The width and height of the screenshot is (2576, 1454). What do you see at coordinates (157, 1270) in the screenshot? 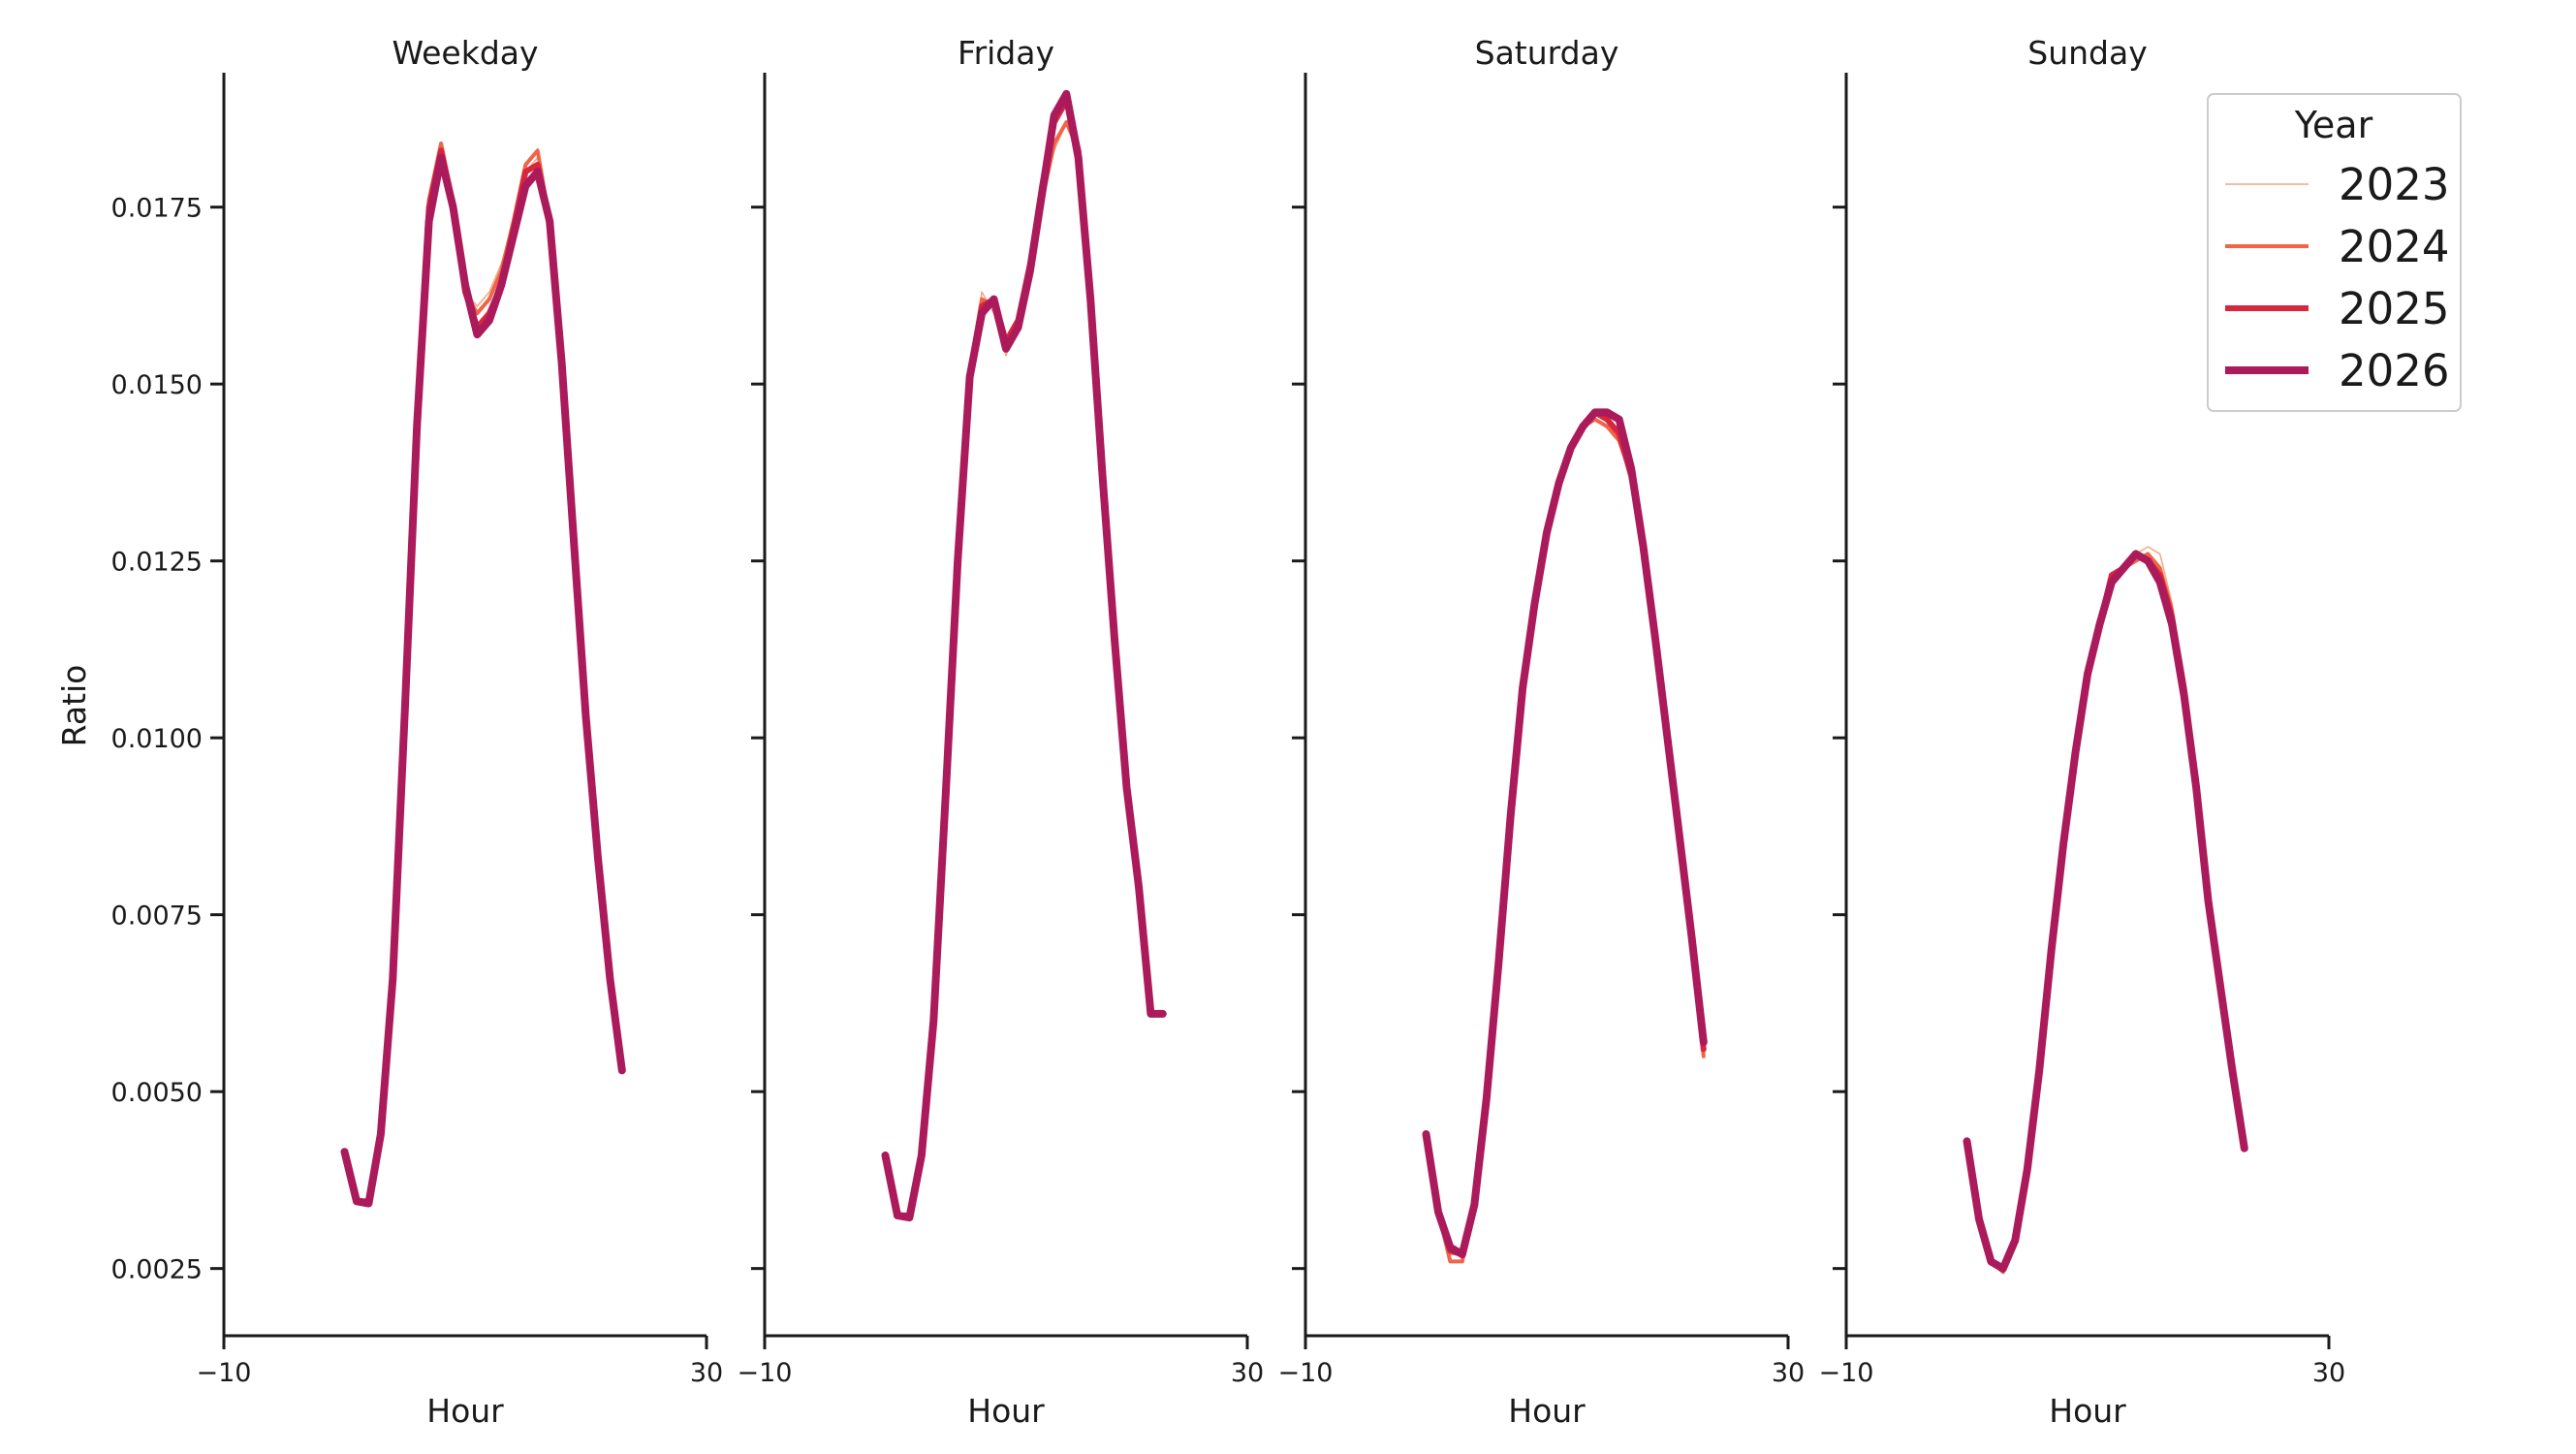
I see `y-tick-label: 0.0025` at bounding box center [157, 1270].